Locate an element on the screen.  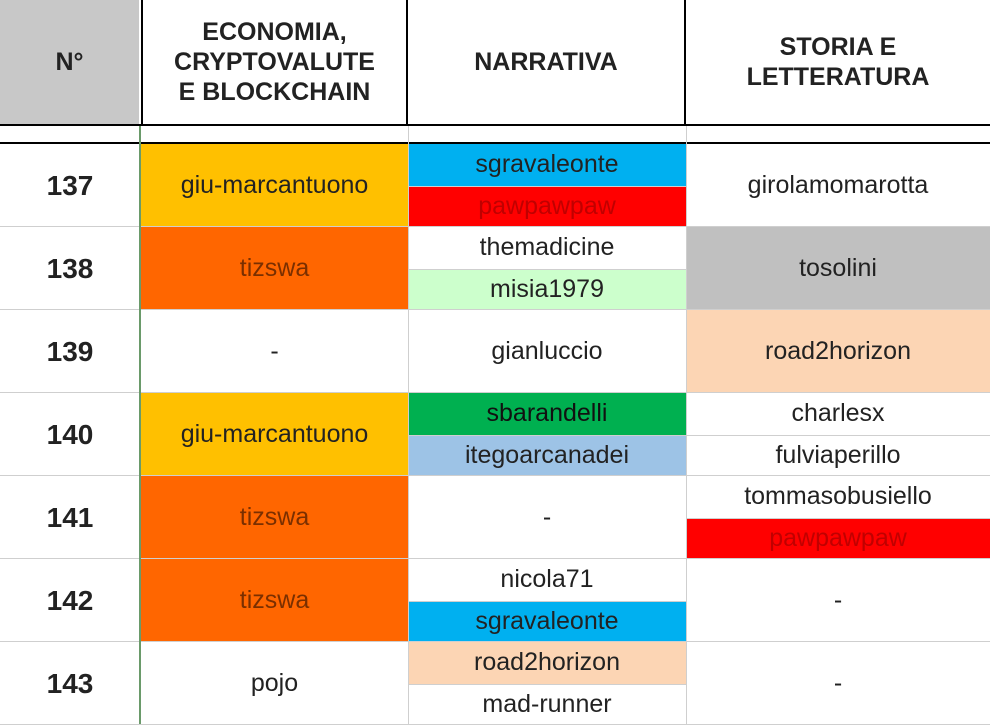
accent-column-line is located at coordinates (140, 425).